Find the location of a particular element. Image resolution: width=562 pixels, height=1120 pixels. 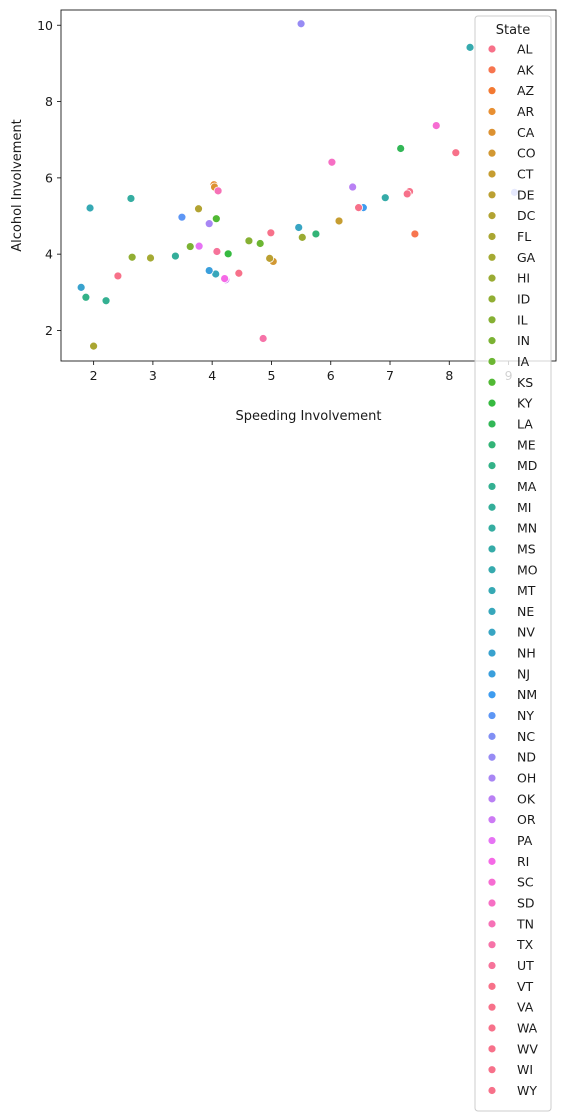

legend-marker-md is located at coordinates (492, 466).